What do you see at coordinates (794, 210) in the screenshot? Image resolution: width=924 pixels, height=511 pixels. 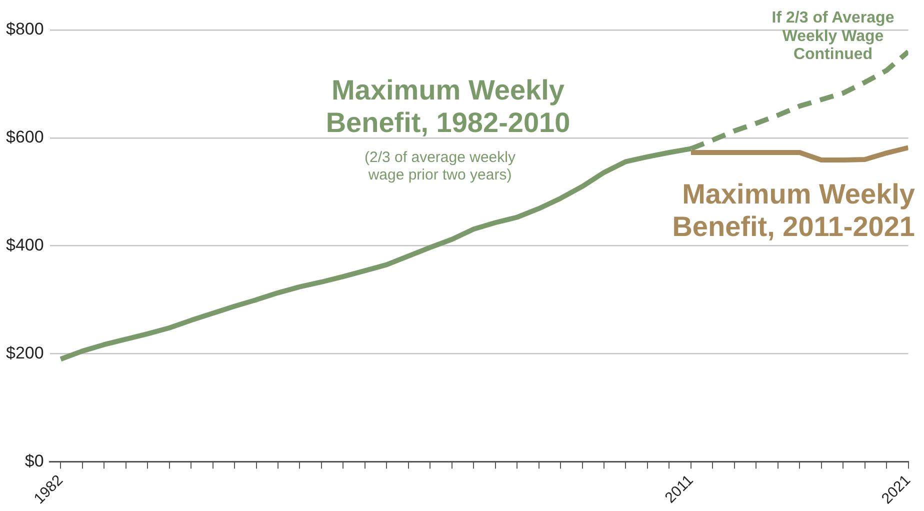 I see `series-label: Maximum Weekly Benefit, 2011-2021` at bounding box center [794, 210].